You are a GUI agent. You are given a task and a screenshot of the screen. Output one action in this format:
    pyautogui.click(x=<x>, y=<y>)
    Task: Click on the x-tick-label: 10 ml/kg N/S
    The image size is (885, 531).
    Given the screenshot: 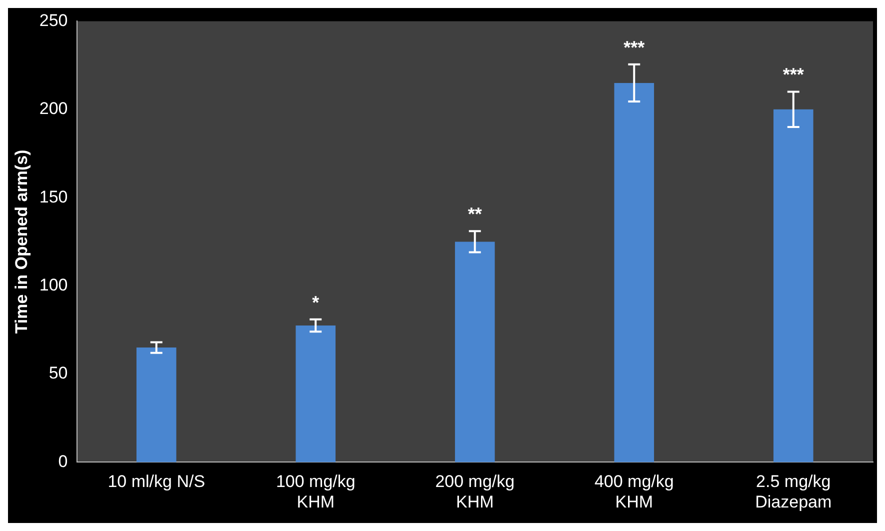 What is the action you would take?
    pyautogui.click(x=157, y=482)
    